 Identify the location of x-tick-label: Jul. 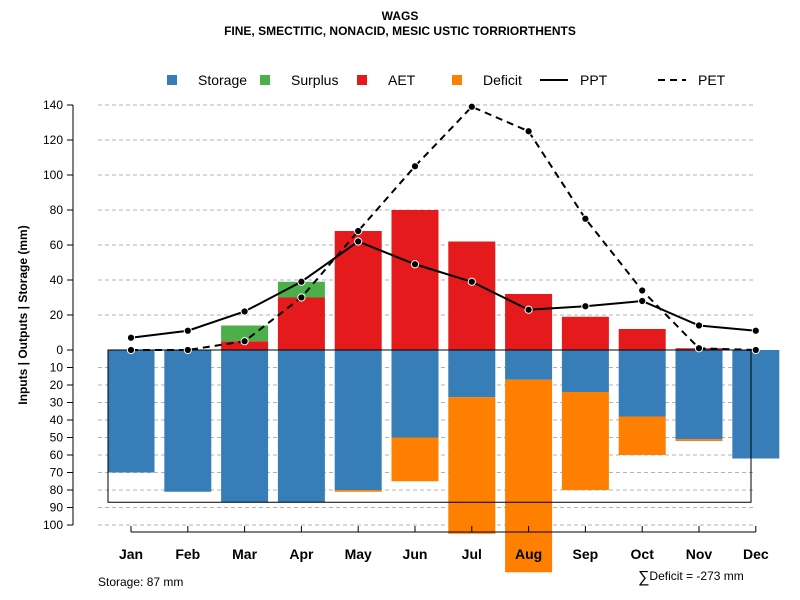
(472, 554).